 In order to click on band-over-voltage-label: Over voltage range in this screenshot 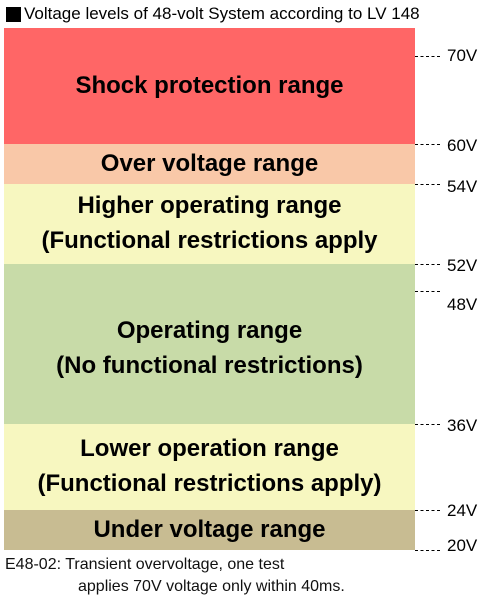, I will do `click(209, 163)`.